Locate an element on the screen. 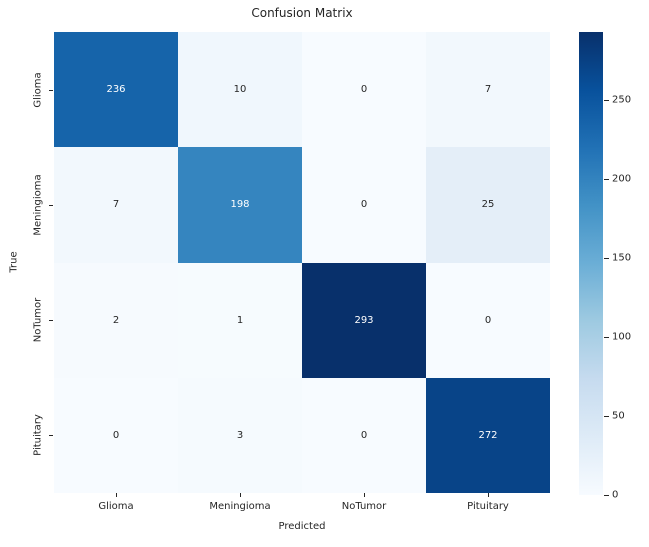  x-tick-label-NoTumor: NoTumor is located at coordinates (364, 506).